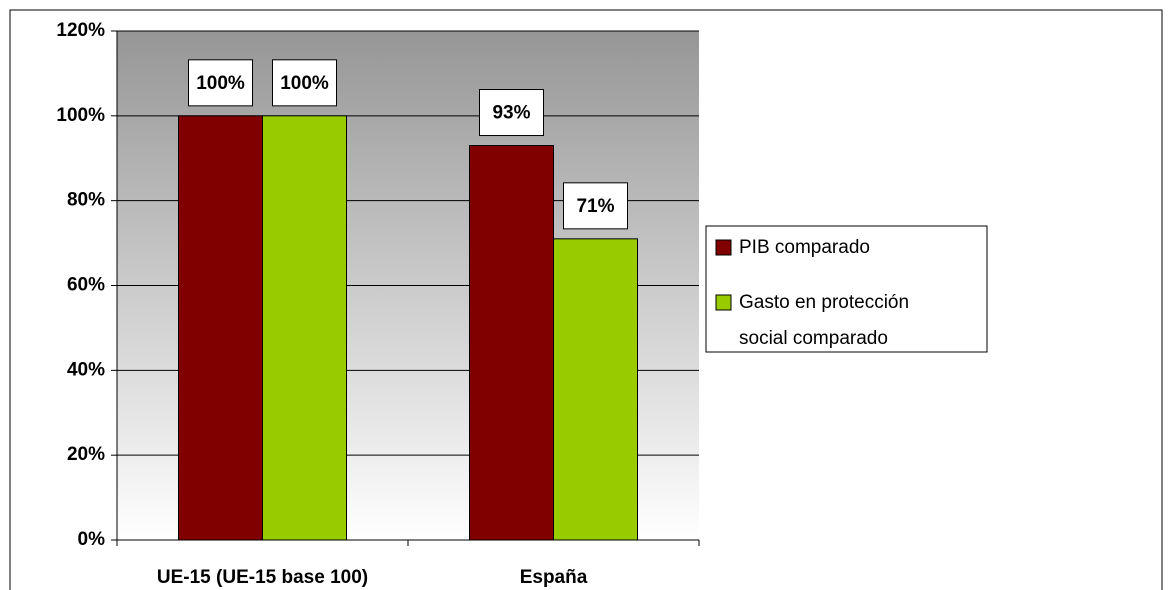  Describe the element at coordinates (86, 200) in the screenshot. I see `y-tick-label: 80%` at that location.